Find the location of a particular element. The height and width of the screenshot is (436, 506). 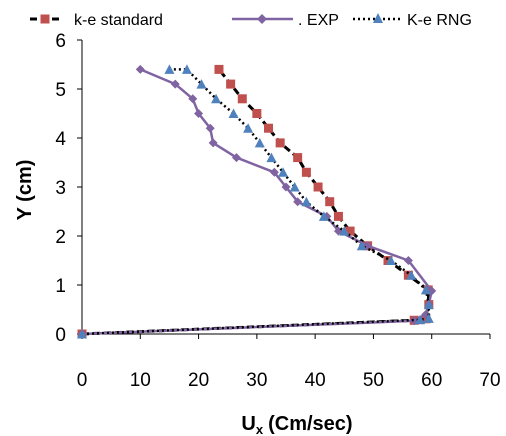

y-tick-label: 0 is located at coordinates (60, 335).